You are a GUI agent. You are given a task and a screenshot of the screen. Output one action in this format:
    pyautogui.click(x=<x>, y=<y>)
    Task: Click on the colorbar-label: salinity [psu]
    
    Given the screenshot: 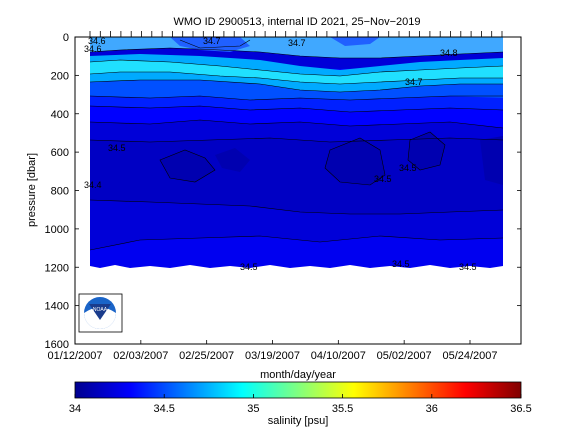 What is the action you would take?
    pyautogui.click(x=298, y=421)
    